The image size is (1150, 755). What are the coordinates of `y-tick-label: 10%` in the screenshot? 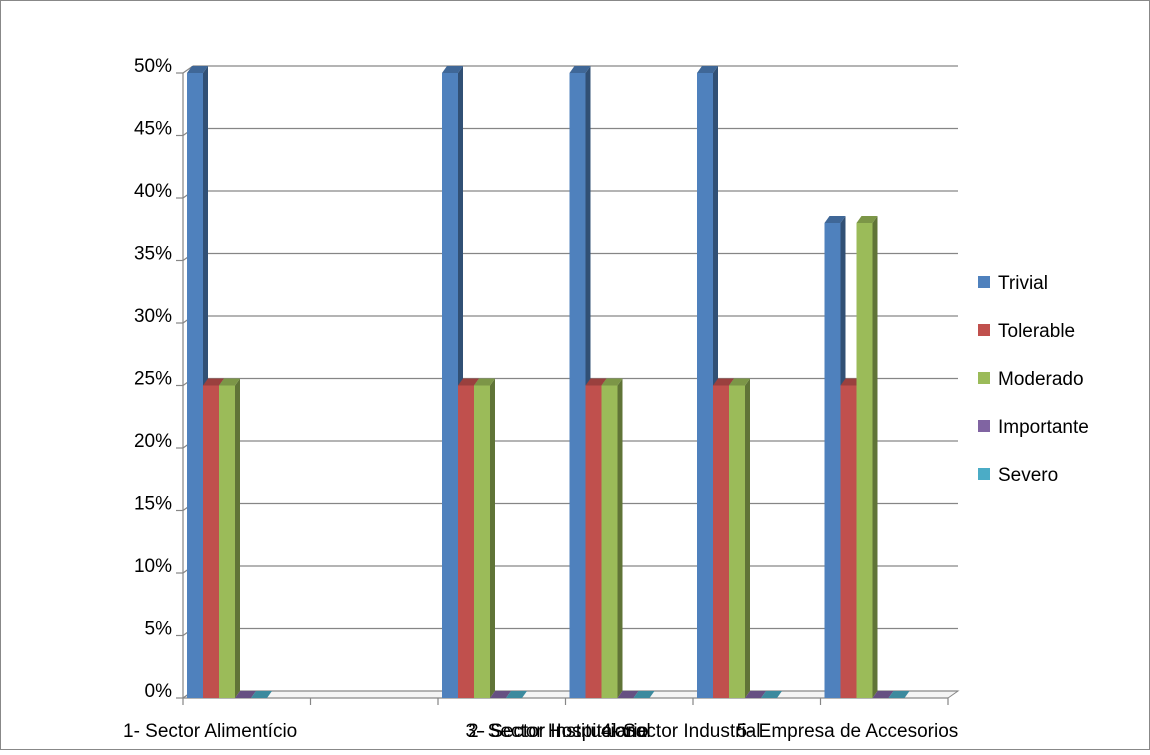 It's located at (153, 566).